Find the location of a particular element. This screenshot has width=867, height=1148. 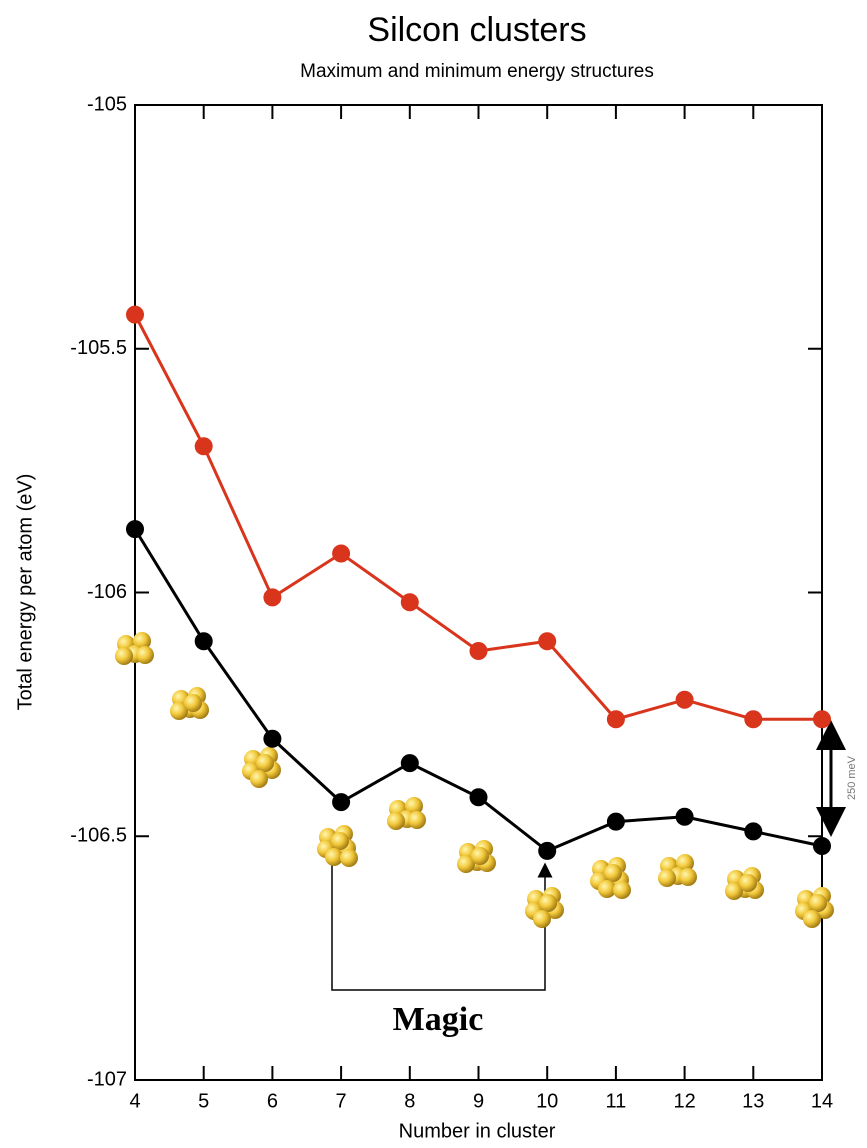

x-tick-label: 9 is located at coordinates (478, 1101).